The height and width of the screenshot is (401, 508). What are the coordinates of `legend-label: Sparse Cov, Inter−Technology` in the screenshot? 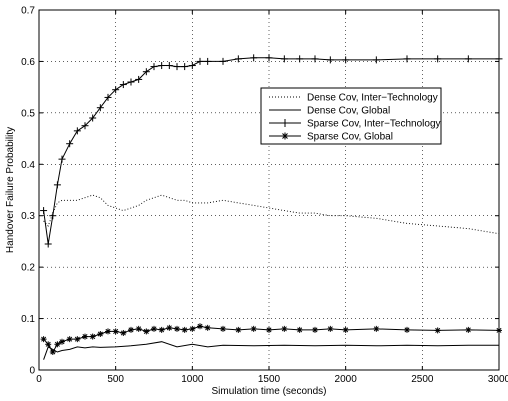 It's located at (374, 124).